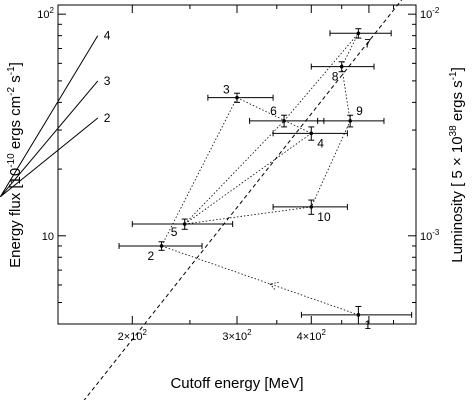  I want to click on data-point-10: 10, so click(310, 211).